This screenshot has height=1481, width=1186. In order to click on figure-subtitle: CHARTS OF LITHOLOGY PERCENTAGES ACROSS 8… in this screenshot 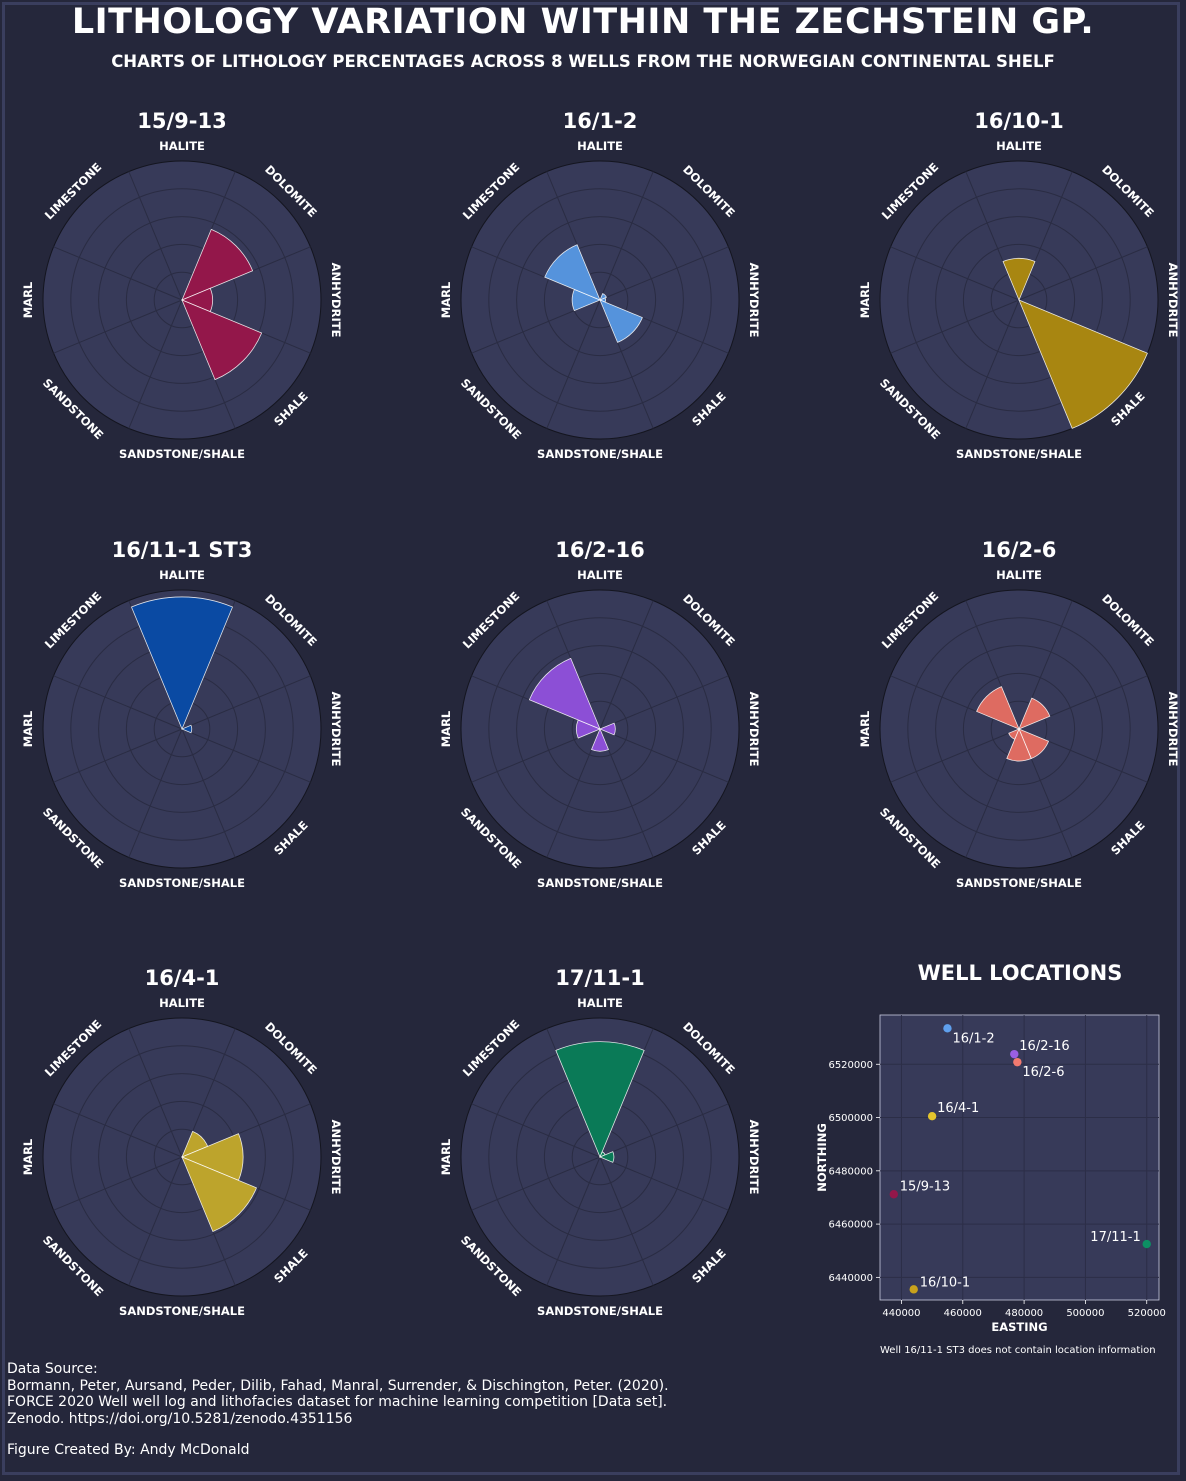, I will do `click(583, 61)`.